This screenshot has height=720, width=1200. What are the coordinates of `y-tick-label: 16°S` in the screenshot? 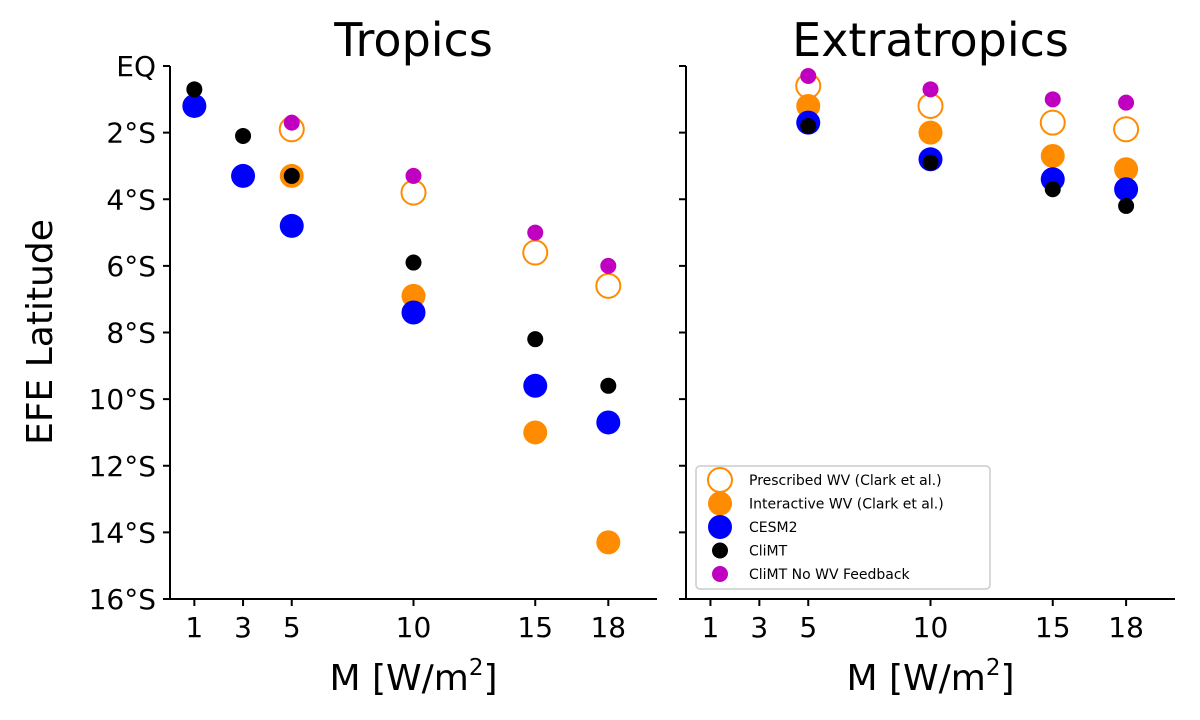 It's located at (122, 599).